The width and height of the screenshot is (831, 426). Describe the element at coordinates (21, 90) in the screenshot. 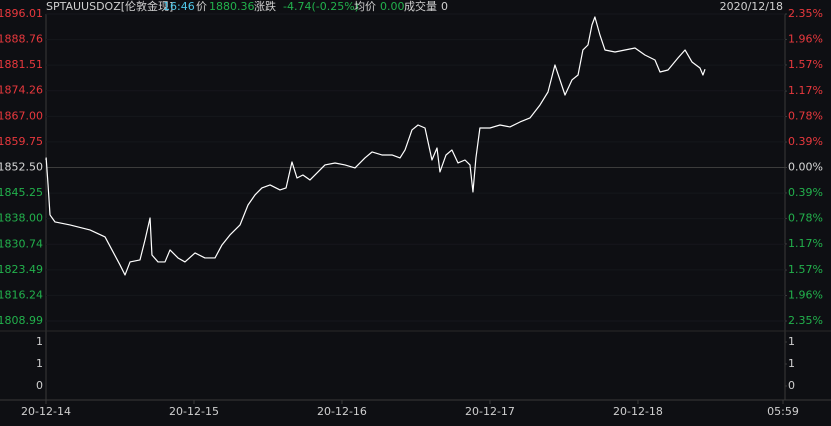

I see `y-tick-label: 1874.26` at that location.